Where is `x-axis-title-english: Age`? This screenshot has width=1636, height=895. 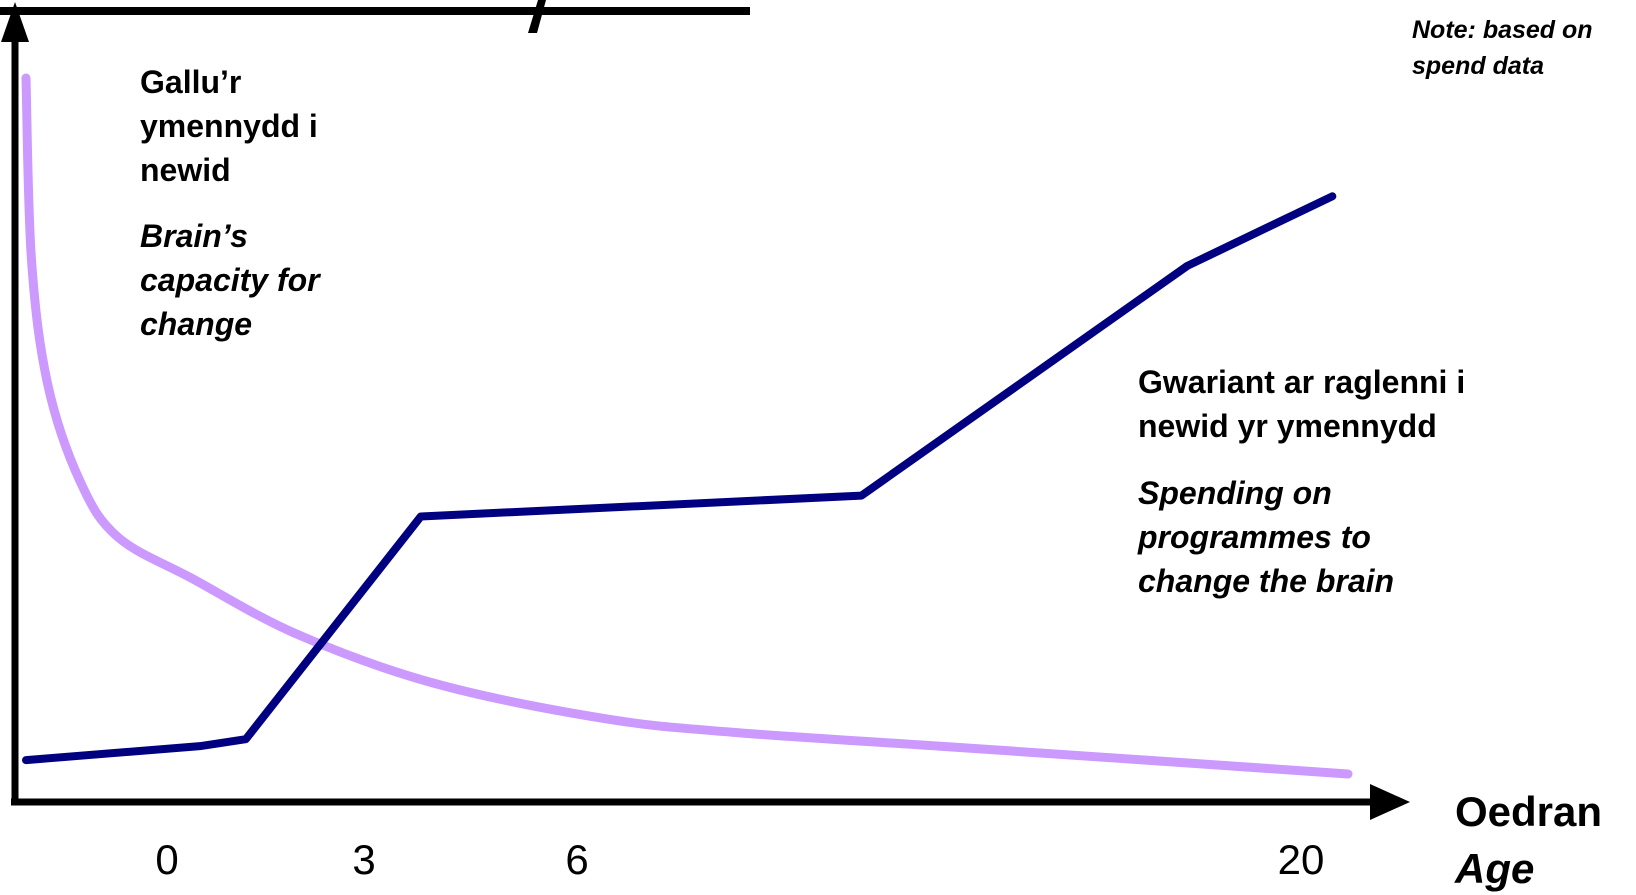
x-axis-title-english: Age is located at coordinates (1495, 868).